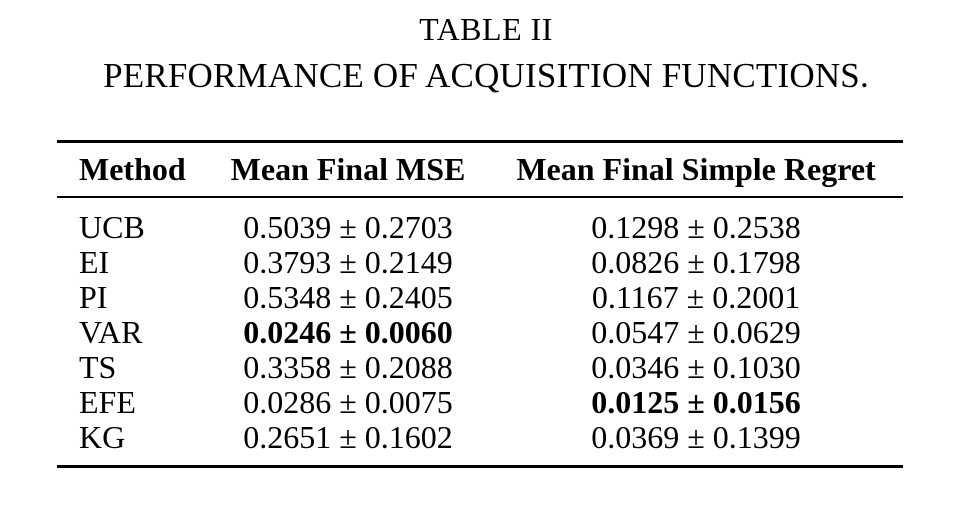 The width and height of the screenshot is (972, 510). I want to click on table-row: PI 0.5348 ± 0.2405 0.1167 ± 0.2001, so click(480, 297).